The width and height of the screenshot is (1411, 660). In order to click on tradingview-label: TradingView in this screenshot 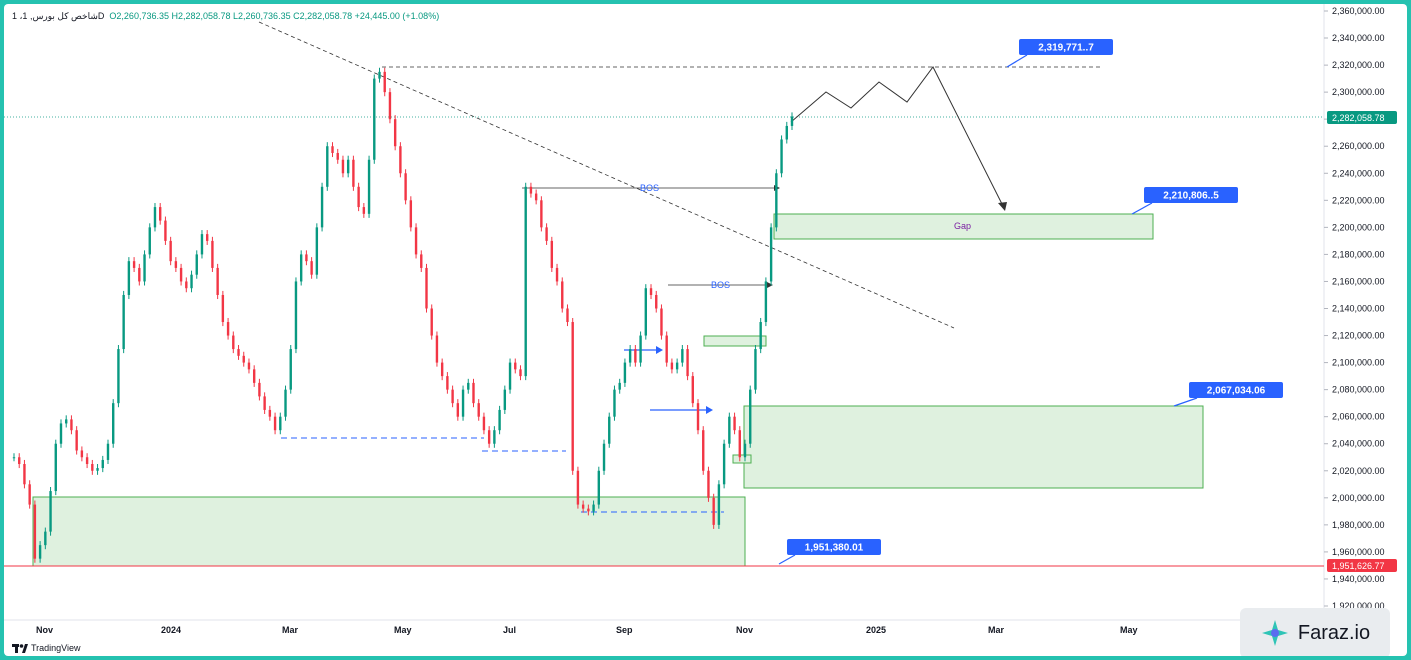, I will do `click(56, 648)`.